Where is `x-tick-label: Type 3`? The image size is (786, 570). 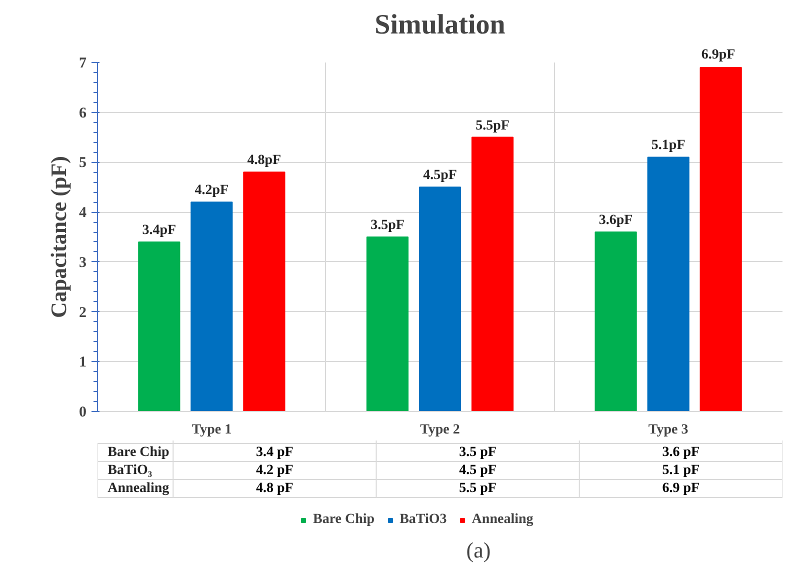 x-tick-label: Type 3 is located at coordinates (668, 430).